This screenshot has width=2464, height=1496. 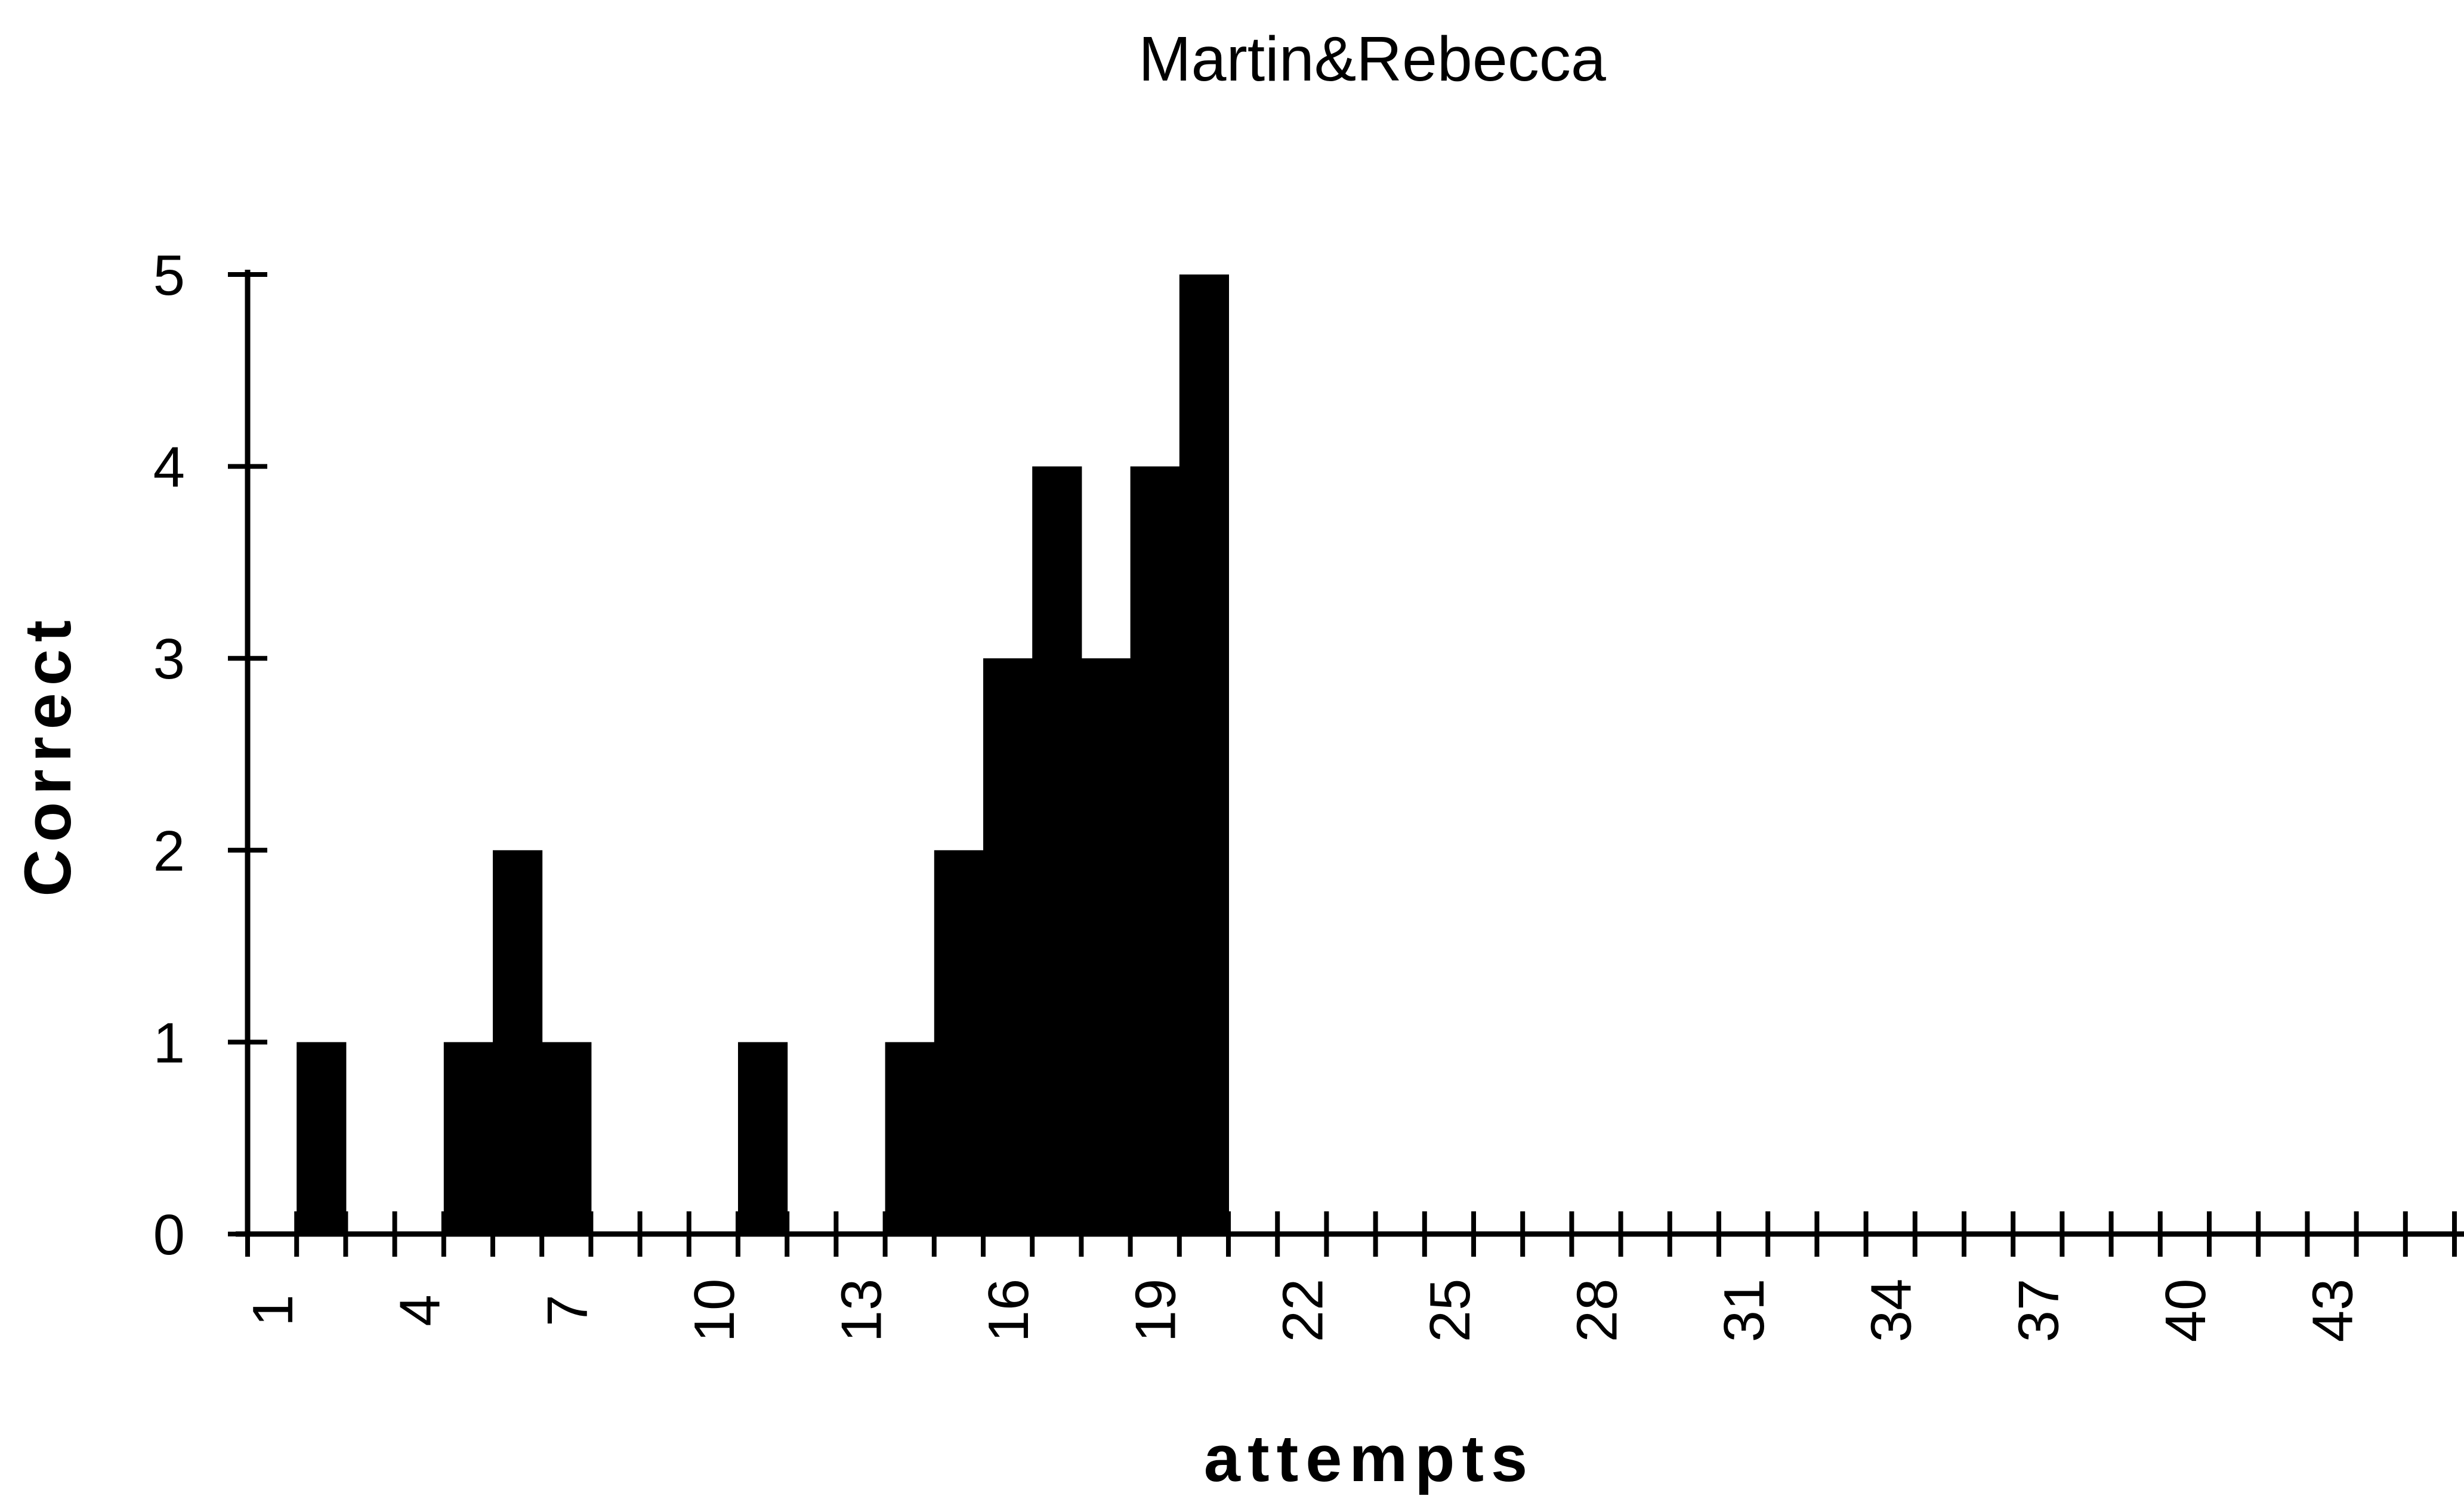 I want to click on x-tick-label: 37, so click(x=2038, y=1311).